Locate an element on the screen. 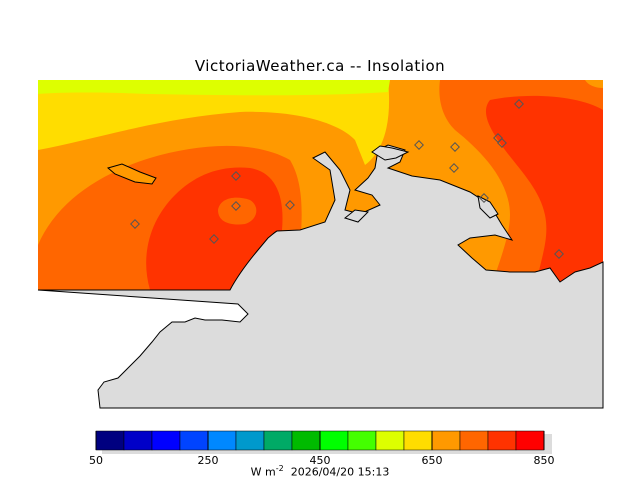 Image resolution: width=640 pixels, height=480 pixels. colorbar is located at coordinates (320, 440).